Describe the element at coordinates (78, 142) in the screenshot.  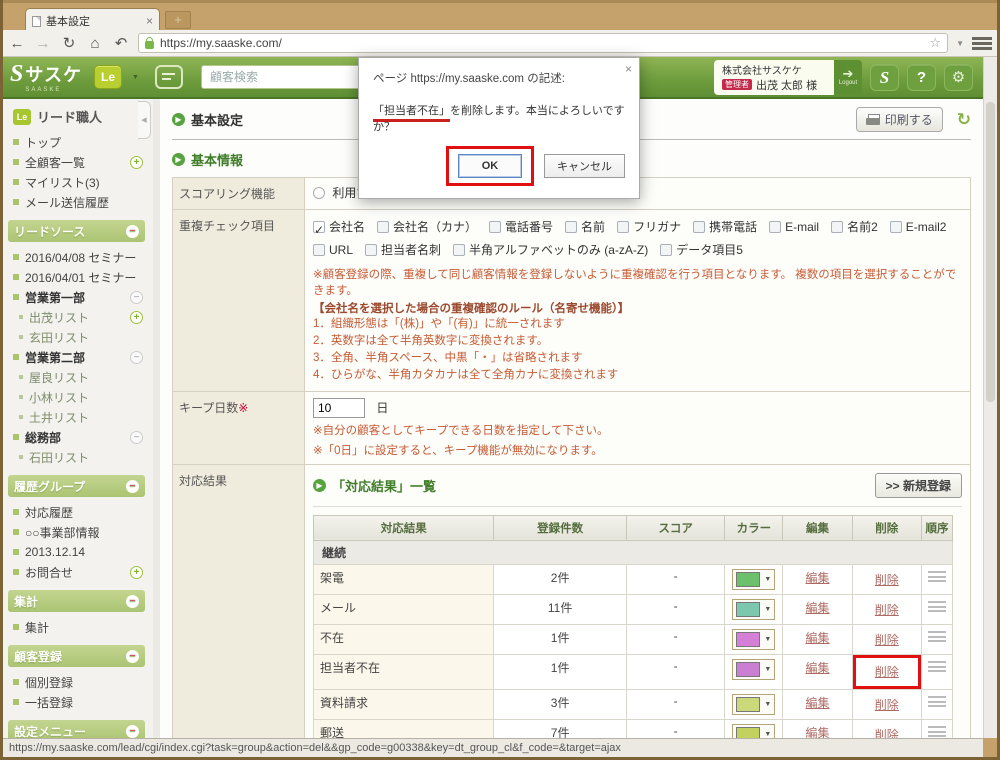
I see `sidebar-item: トップ` at that location.